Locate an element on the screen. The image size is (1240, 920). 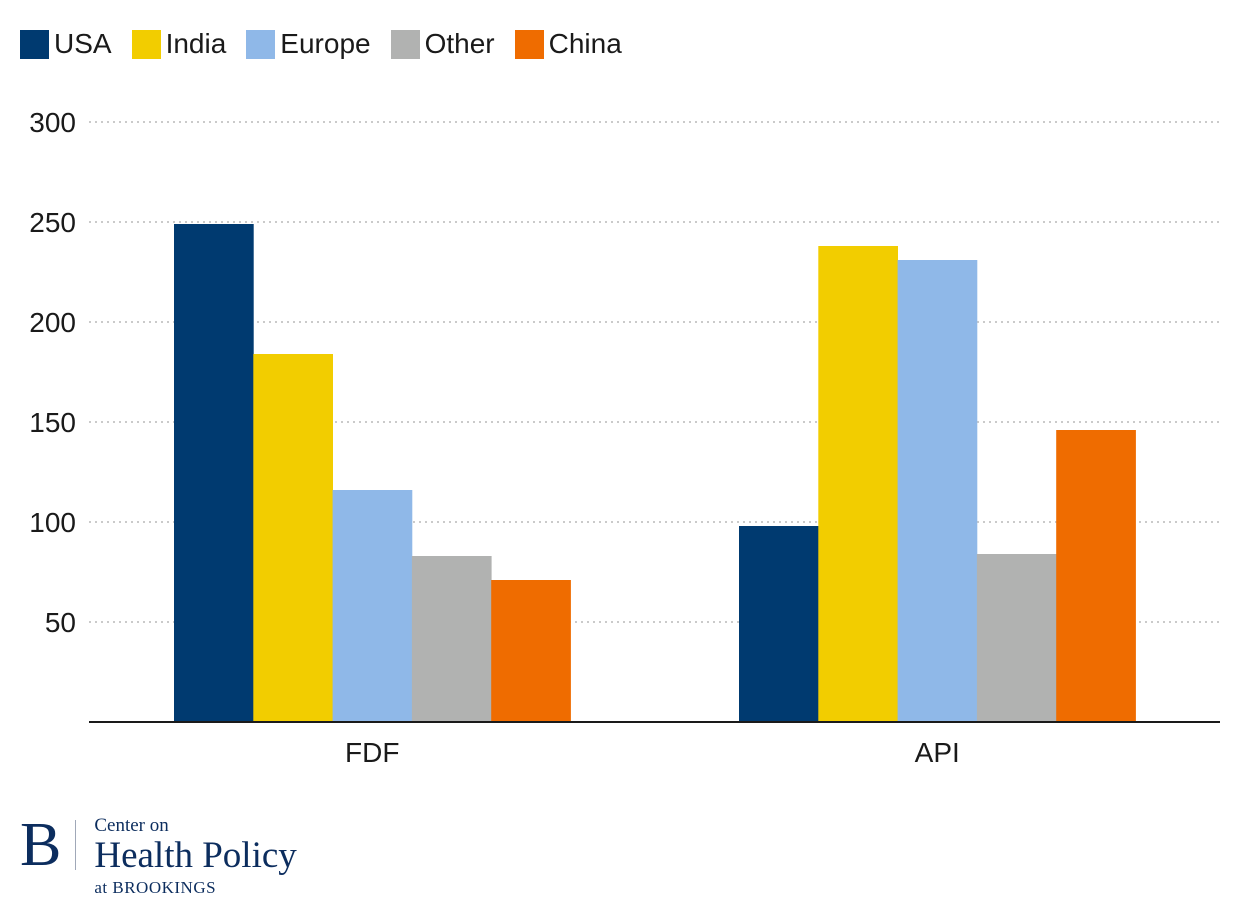
bar-fdf-usa is located at coordinates (214, 473).